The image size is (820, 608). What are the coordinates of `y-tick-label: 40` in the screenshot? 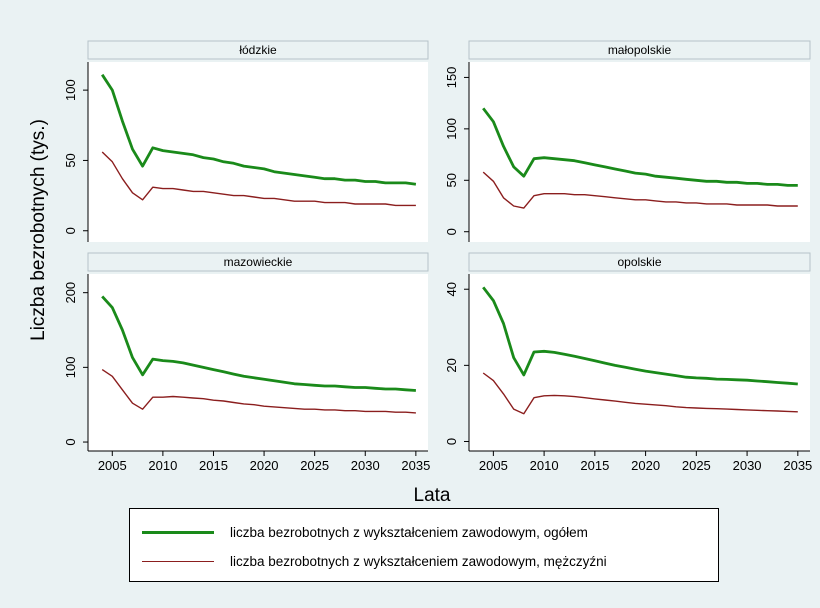 It's located at (451, 289).